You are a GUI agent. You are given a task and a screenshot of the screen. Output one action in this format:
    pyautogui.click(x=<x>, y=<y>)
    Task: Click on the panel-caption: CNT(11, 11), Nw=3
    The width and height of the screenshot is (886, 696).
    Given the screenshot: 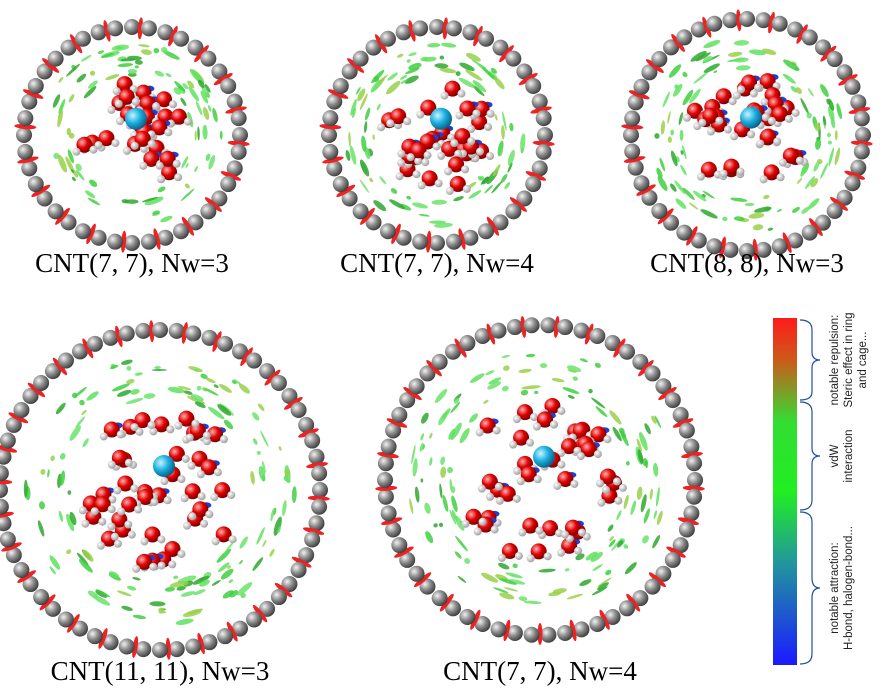 What is the action you would take?
    pyautogui.click(x=160, y=671)
    